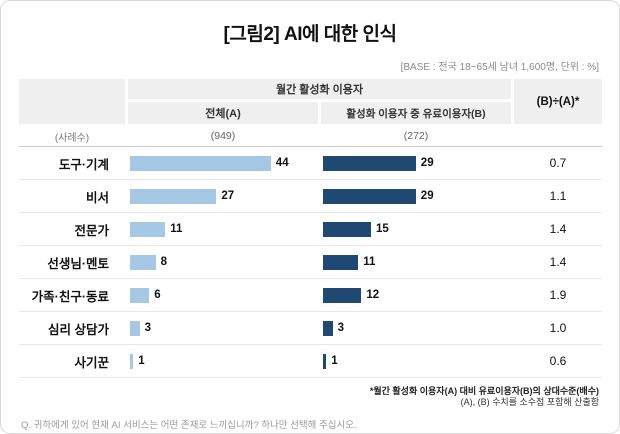 The width and height of the screenshot is (620, 434). I want to click on row-label: 전문가, so click(91, 230).